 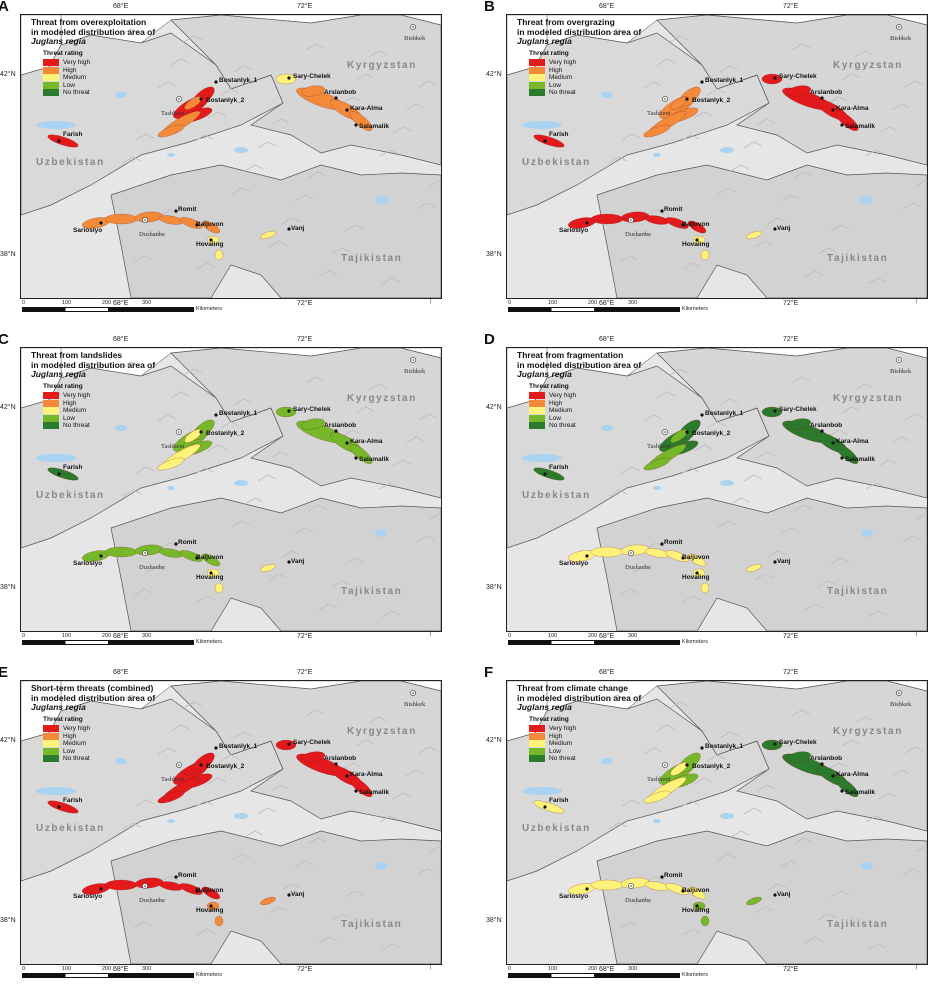 I want to click on title-line-1: Threat from fragmentation, so click(x=570, y=355).